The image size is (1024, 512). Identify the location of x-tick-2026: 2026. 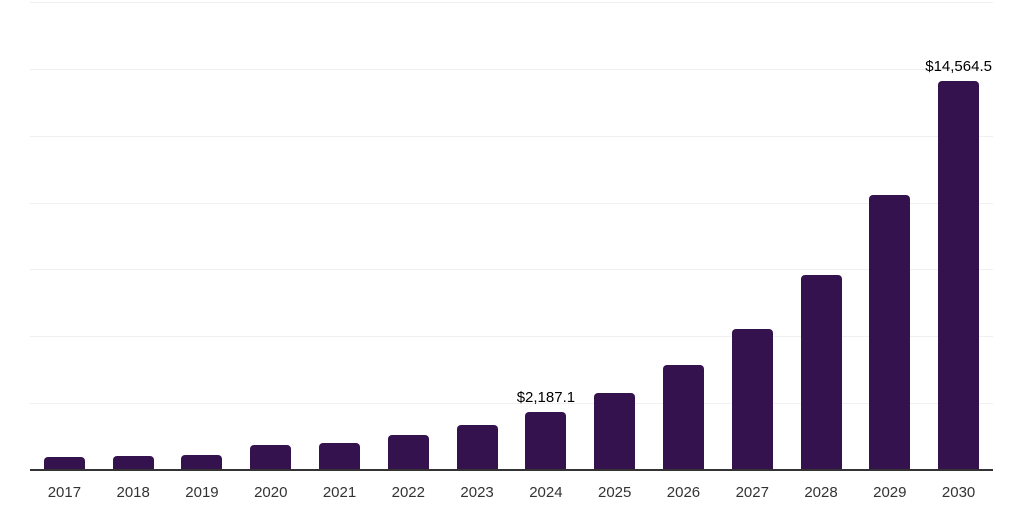
(683, 492).